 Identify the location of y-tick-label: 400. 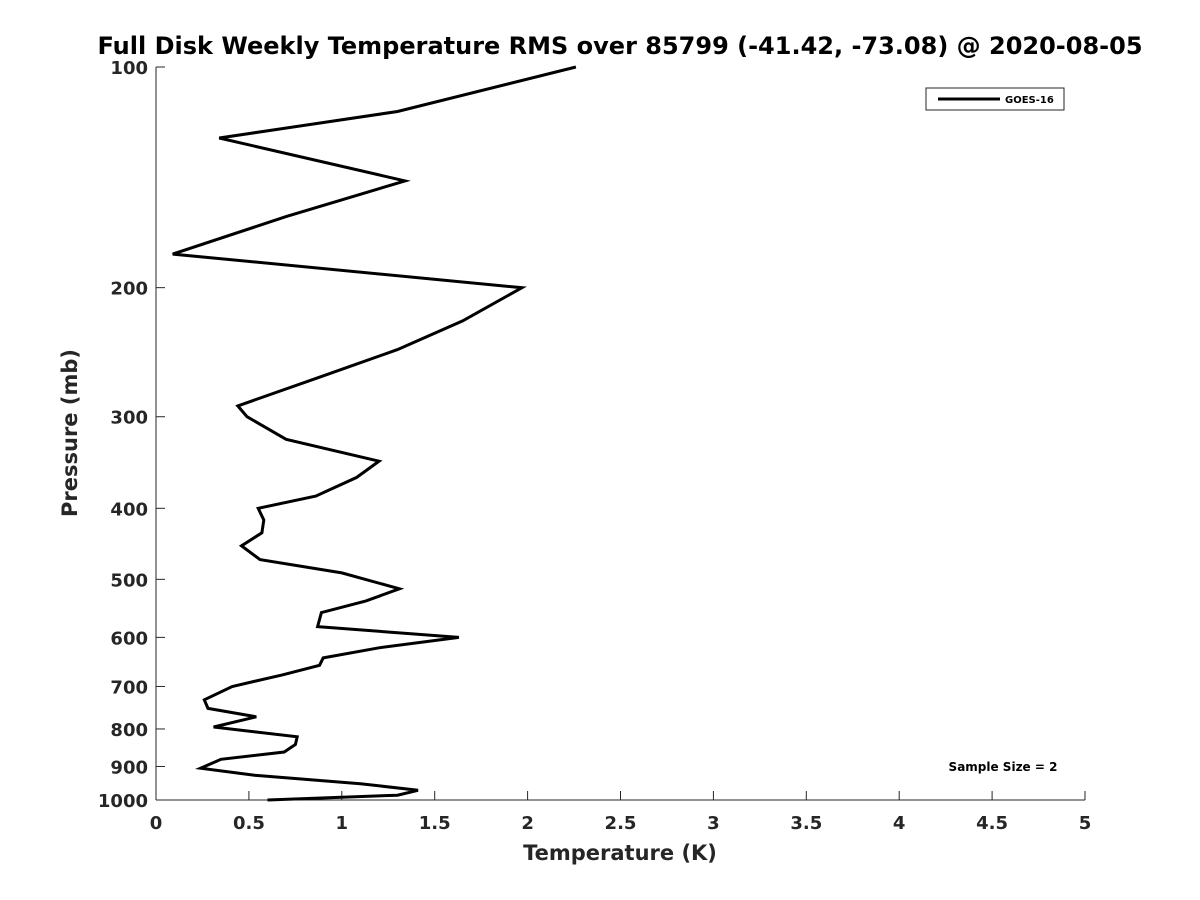
(129, 509).